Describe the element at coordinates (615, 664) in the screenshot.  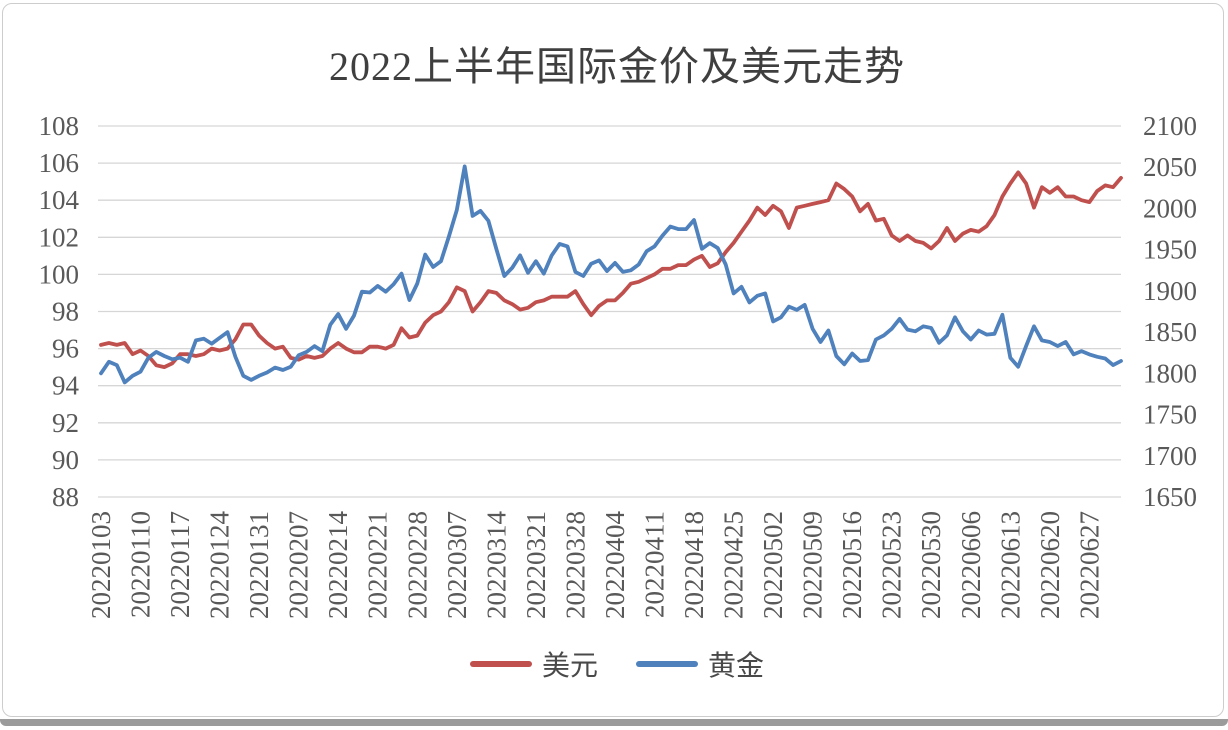
I see `legend: 美元 黄金` at that location.